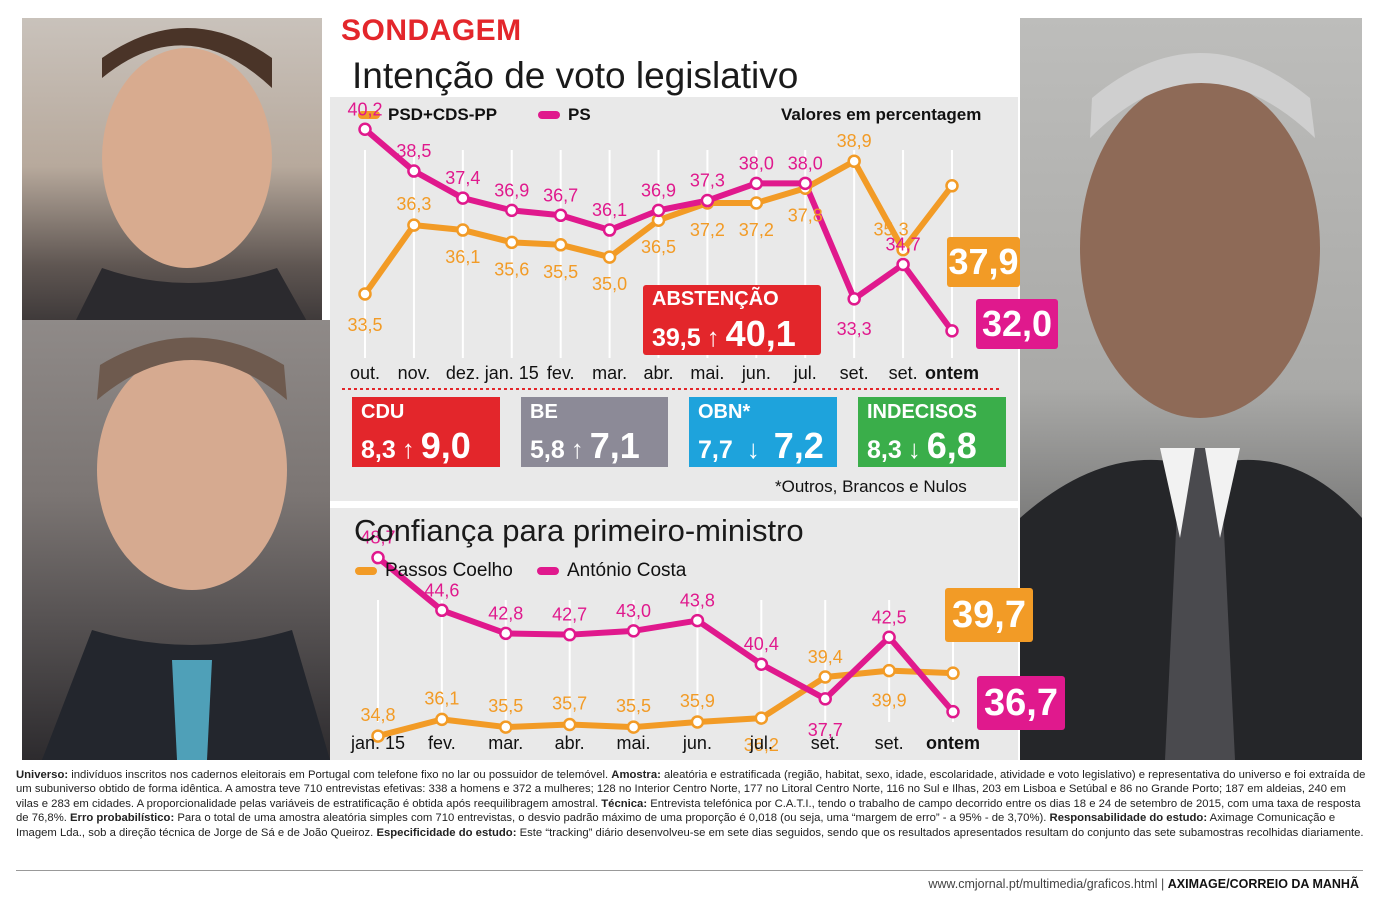 This screenshot has width=1379, height=897. What do you see at coordinates (365, 373) in the screenshot?
I see `x-tick-label: out.` at bounding box center [365, 373].